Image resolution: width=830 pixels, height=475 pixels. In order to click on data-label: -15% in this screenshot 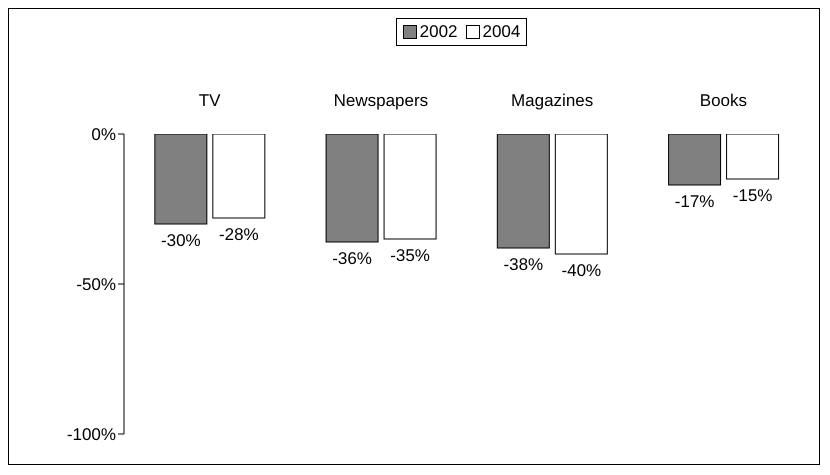, I will do `click(752, 195)`.